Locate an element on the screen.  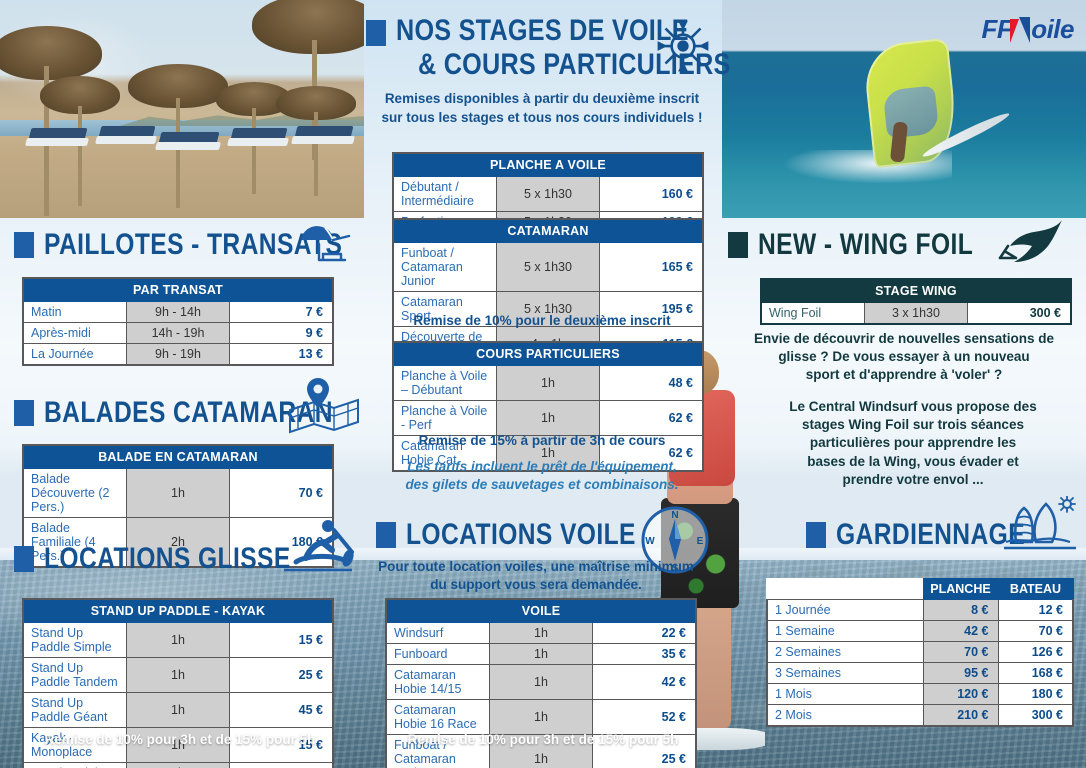
row-price: 195 € is located at coordinates (651, 309).